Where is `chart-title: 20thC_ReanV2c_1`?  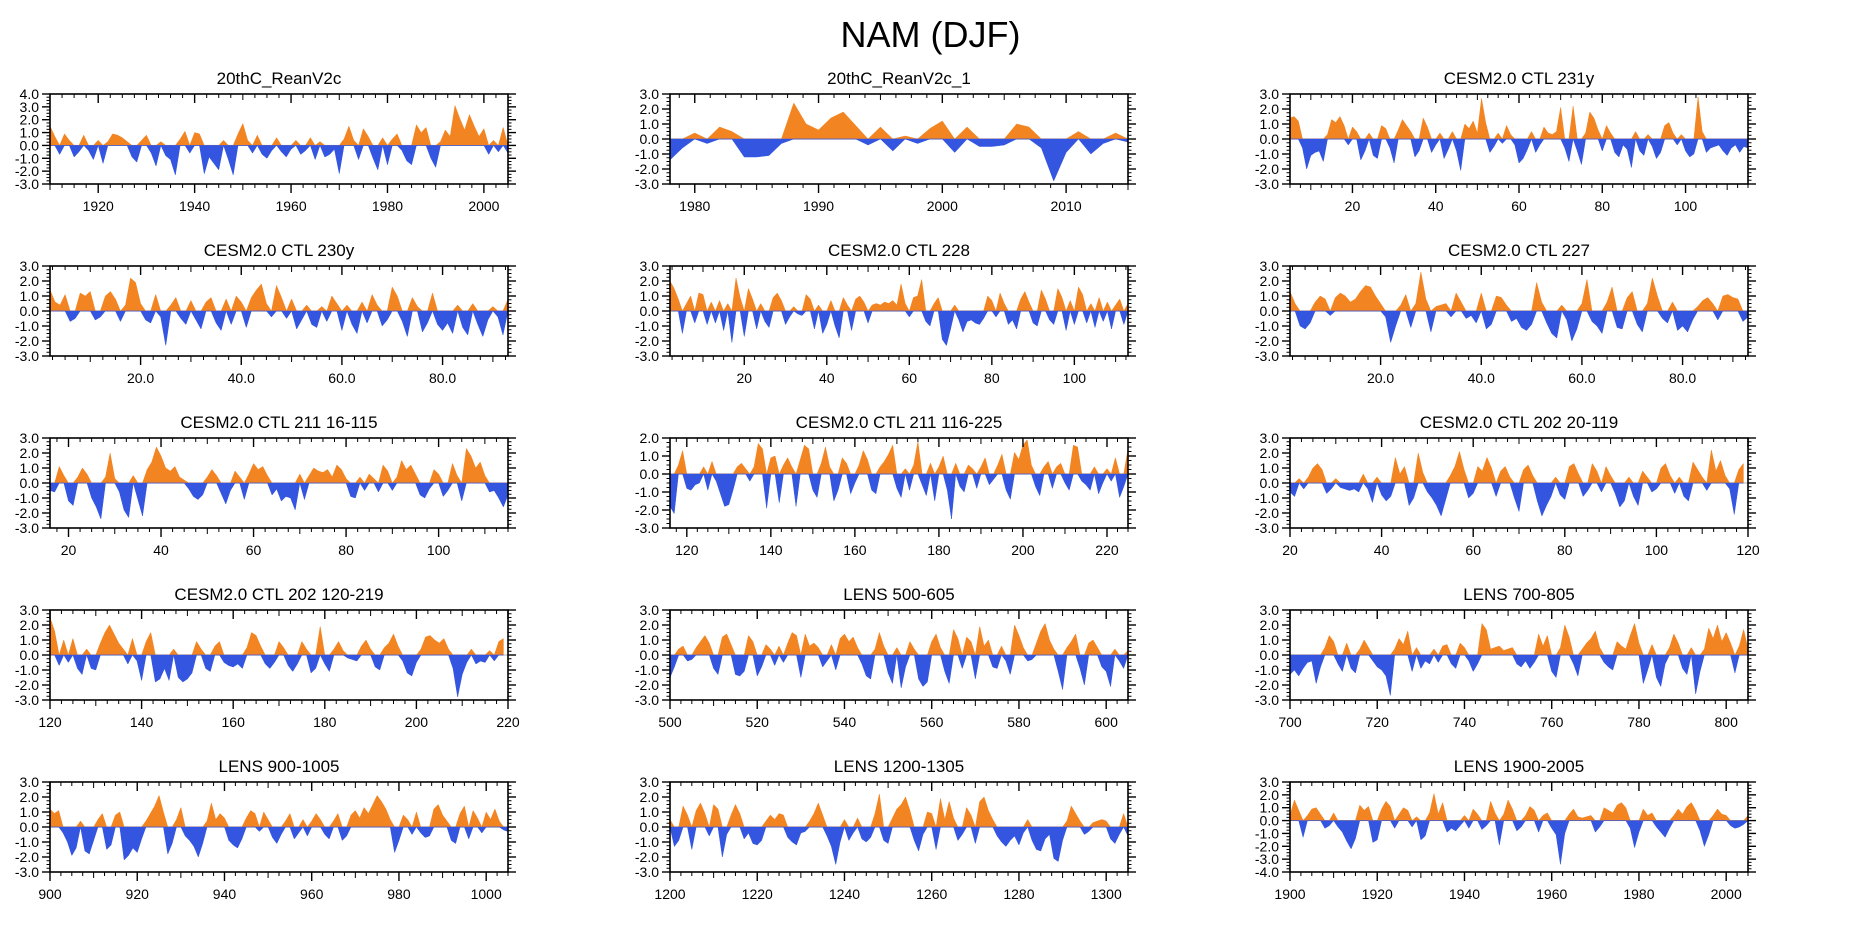
chart-title: 20thC_ReanV2c_1 is located at coordinates (899, 78).